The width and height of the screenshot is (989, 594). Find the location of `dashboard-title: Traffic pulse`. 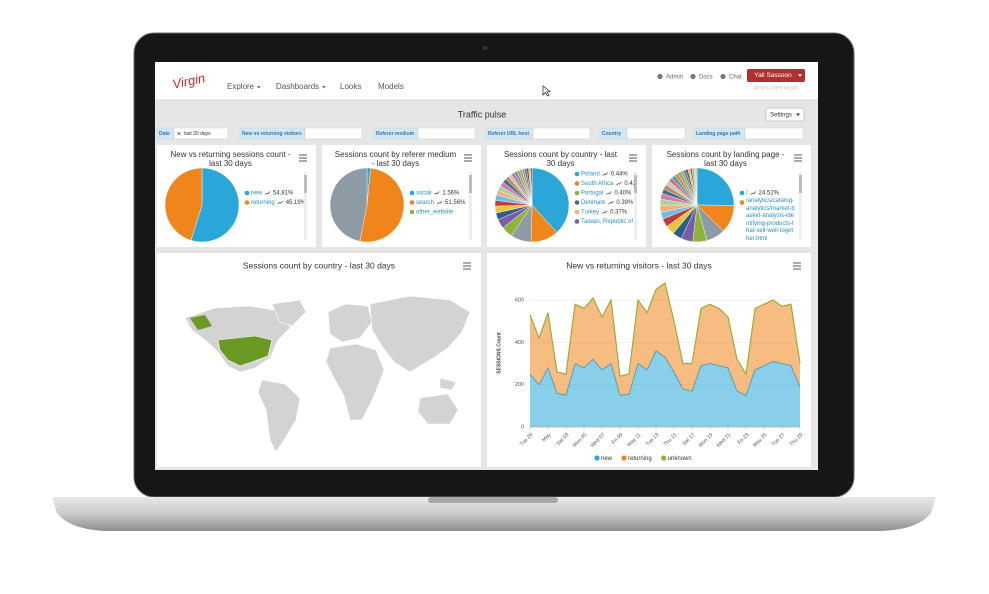

dashboard-title: Traffic pulse is located at coordinates (482, 114).